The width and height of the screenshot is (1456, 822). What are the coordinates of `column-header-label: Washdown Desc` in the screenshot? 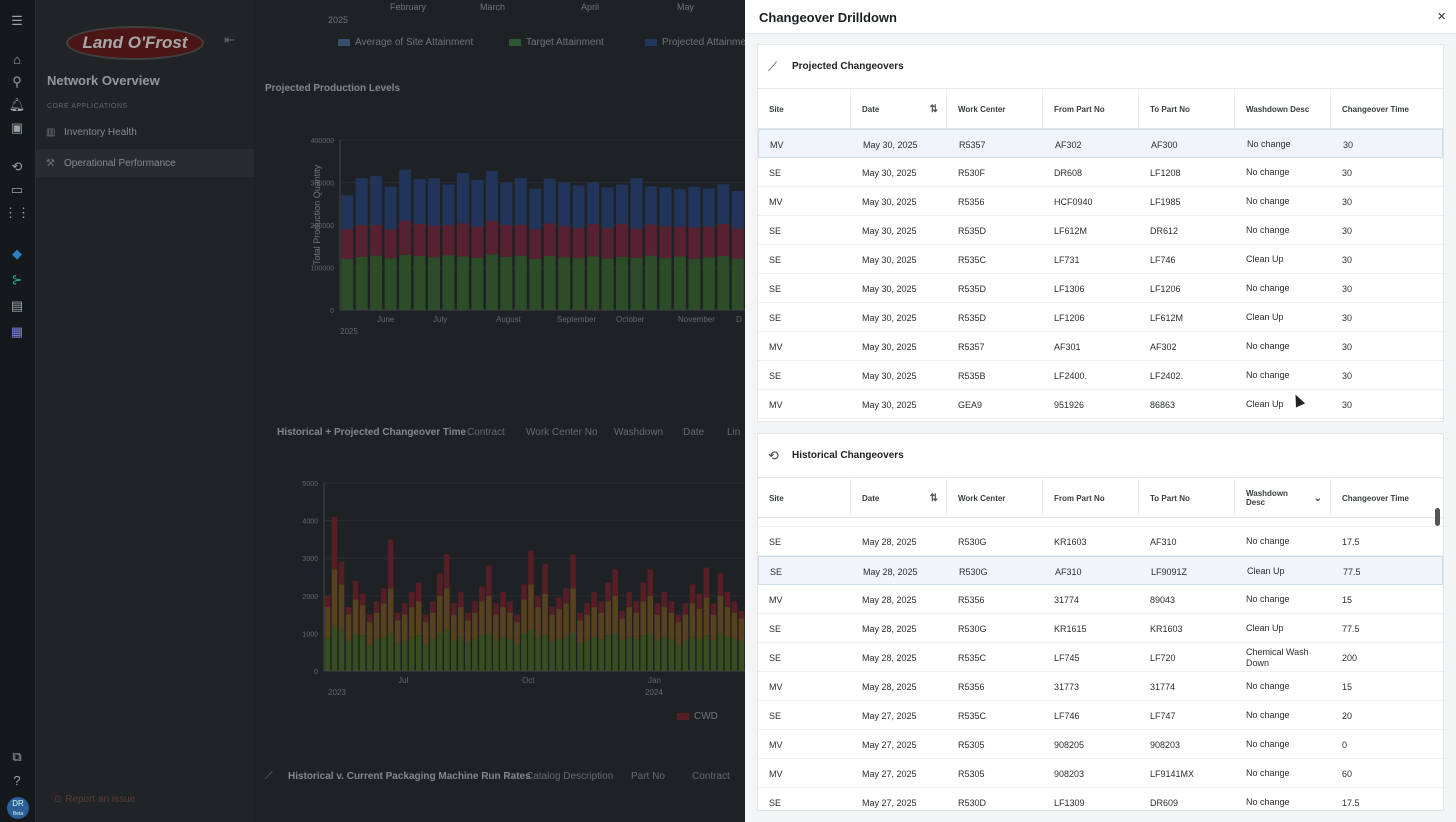 It's located at (1267, 498).